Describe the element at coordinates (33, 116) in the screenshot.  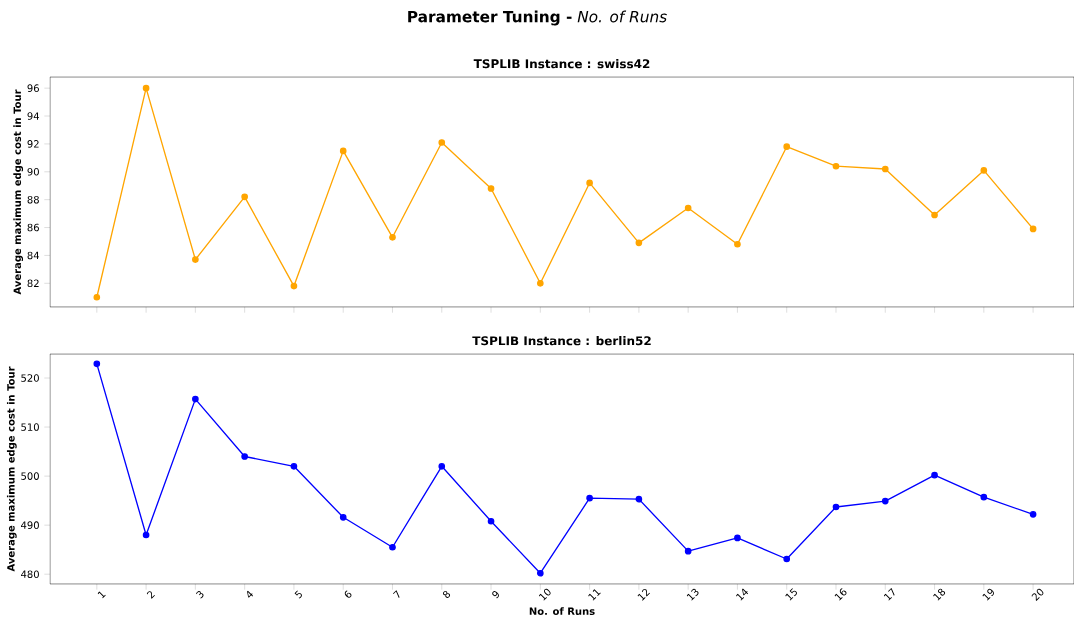
I see `y-tick-label: 94` at that location.